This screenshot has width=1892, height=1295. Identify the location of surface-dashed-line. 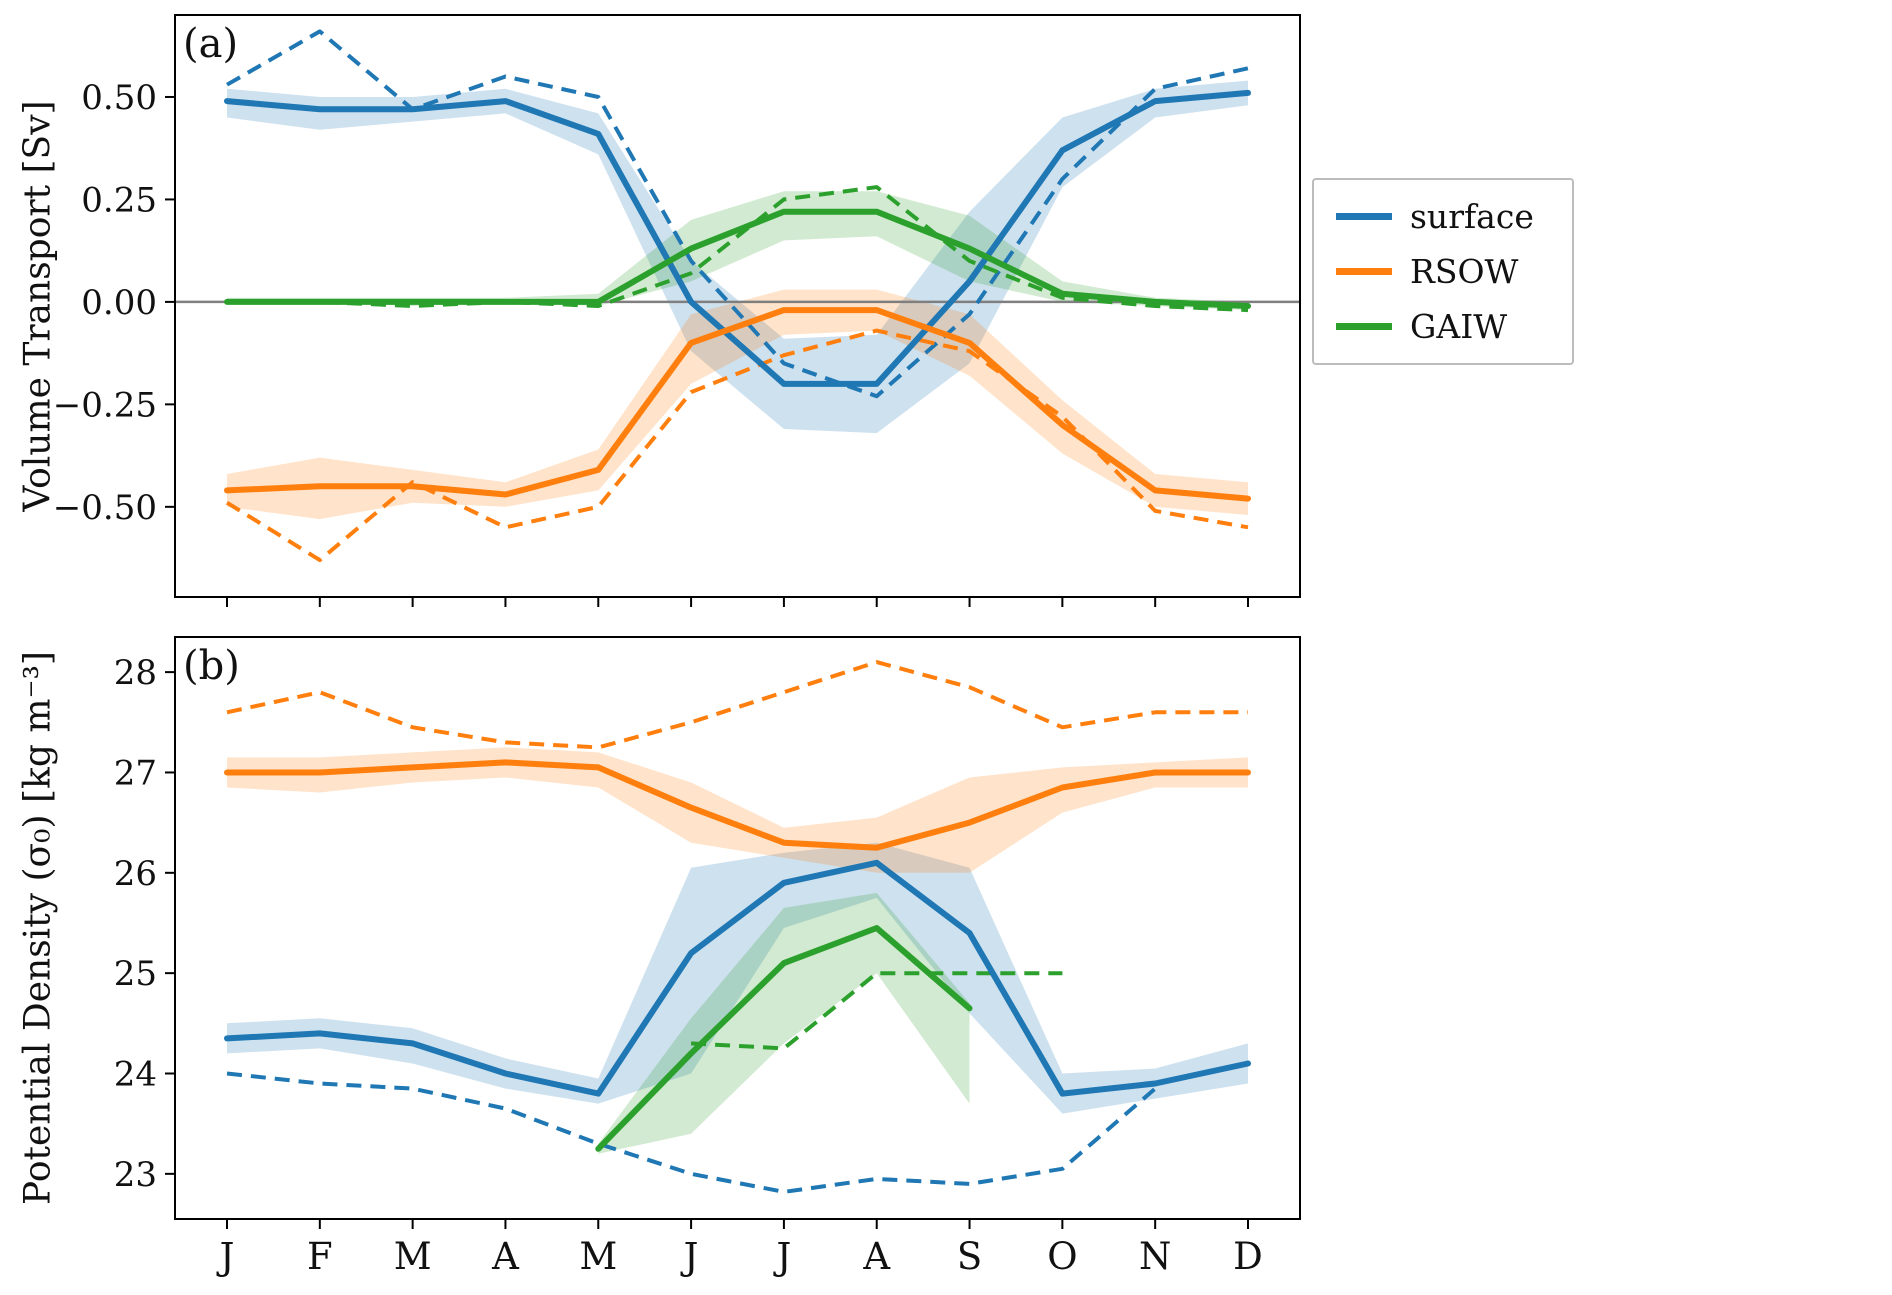
(691, 1132).